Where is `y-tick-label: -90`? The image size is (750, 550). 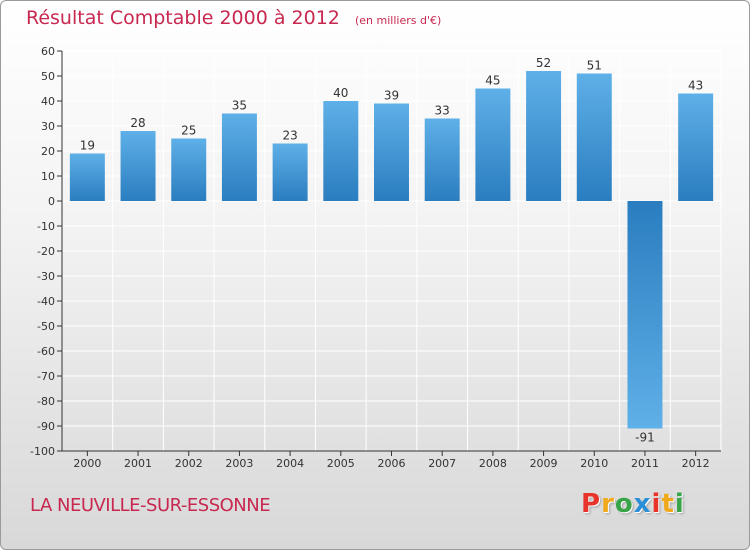
y-tick-label: -90 is located at coordinates (46, 426).